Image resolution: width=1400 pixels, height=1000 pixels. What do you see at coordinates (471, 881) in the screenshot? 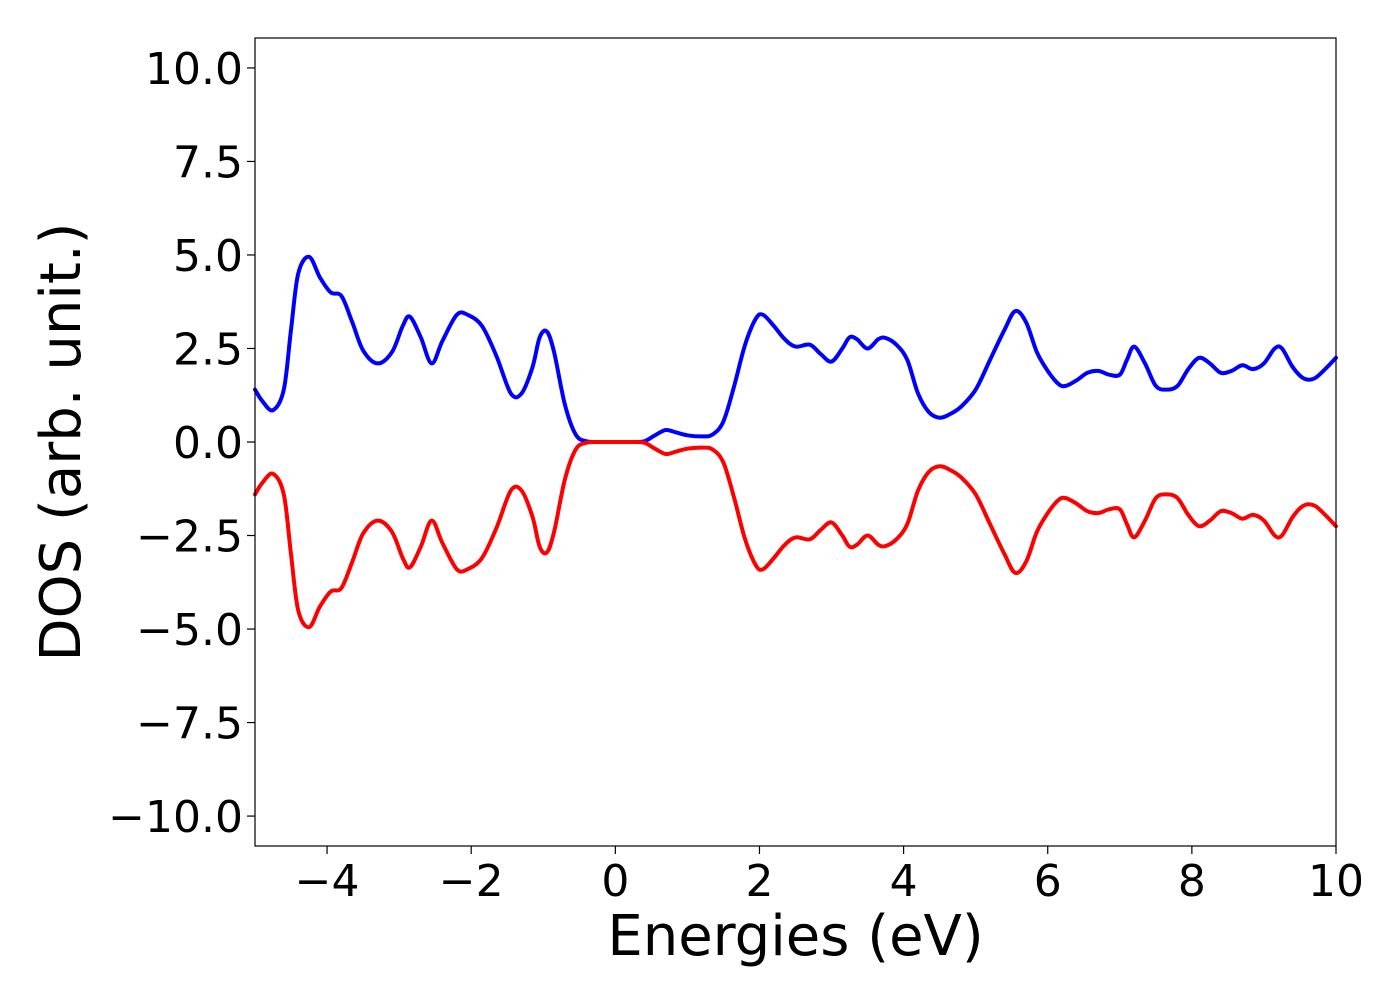
I see `x-tick-label: −2` at bounding box center [471, 881].